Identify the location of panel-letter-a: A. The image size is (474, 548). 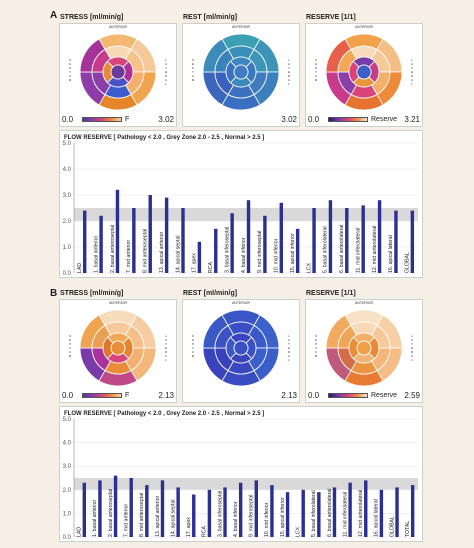
(54, 15).